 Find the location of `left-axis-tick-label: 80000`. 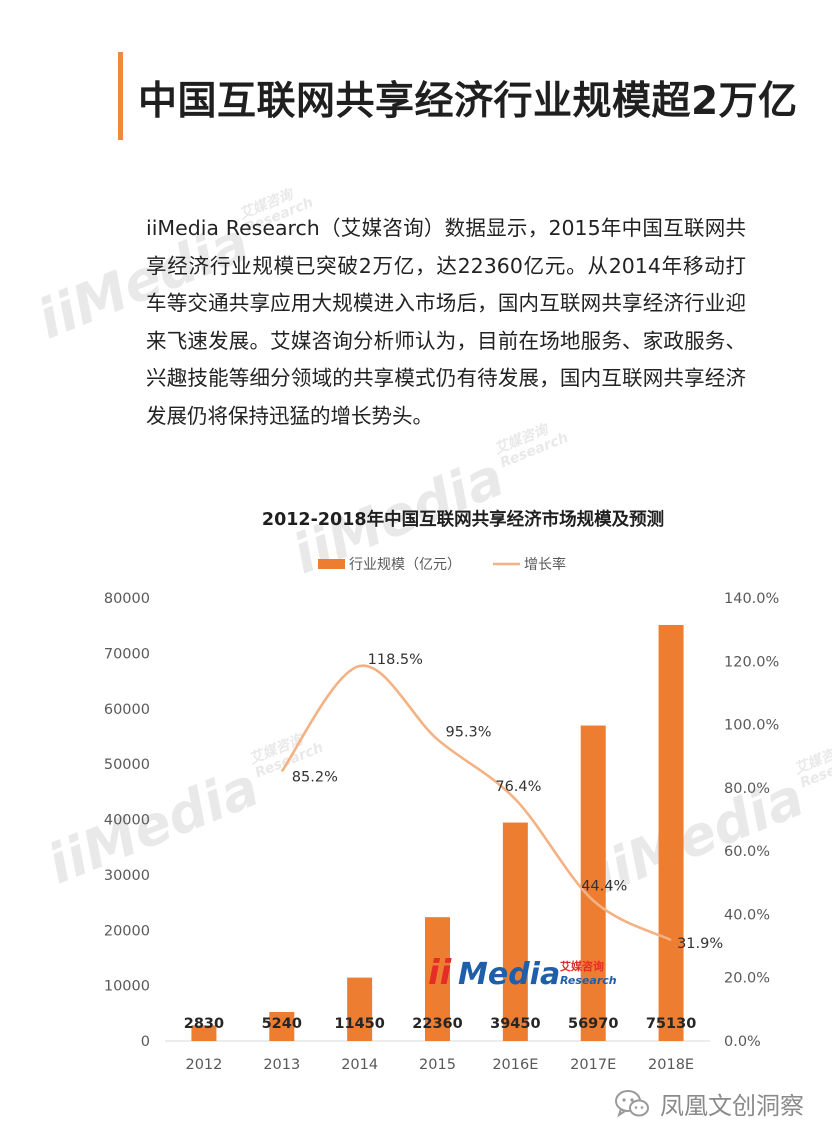

left-axis-tick-label: 80000 is located at coordinates (127, 599).